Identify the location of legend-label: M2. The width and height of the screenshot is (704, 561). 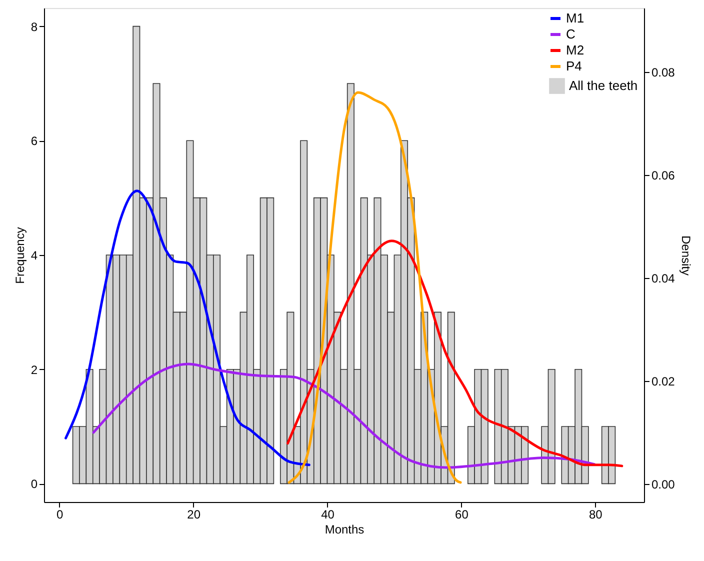
(575, 50).